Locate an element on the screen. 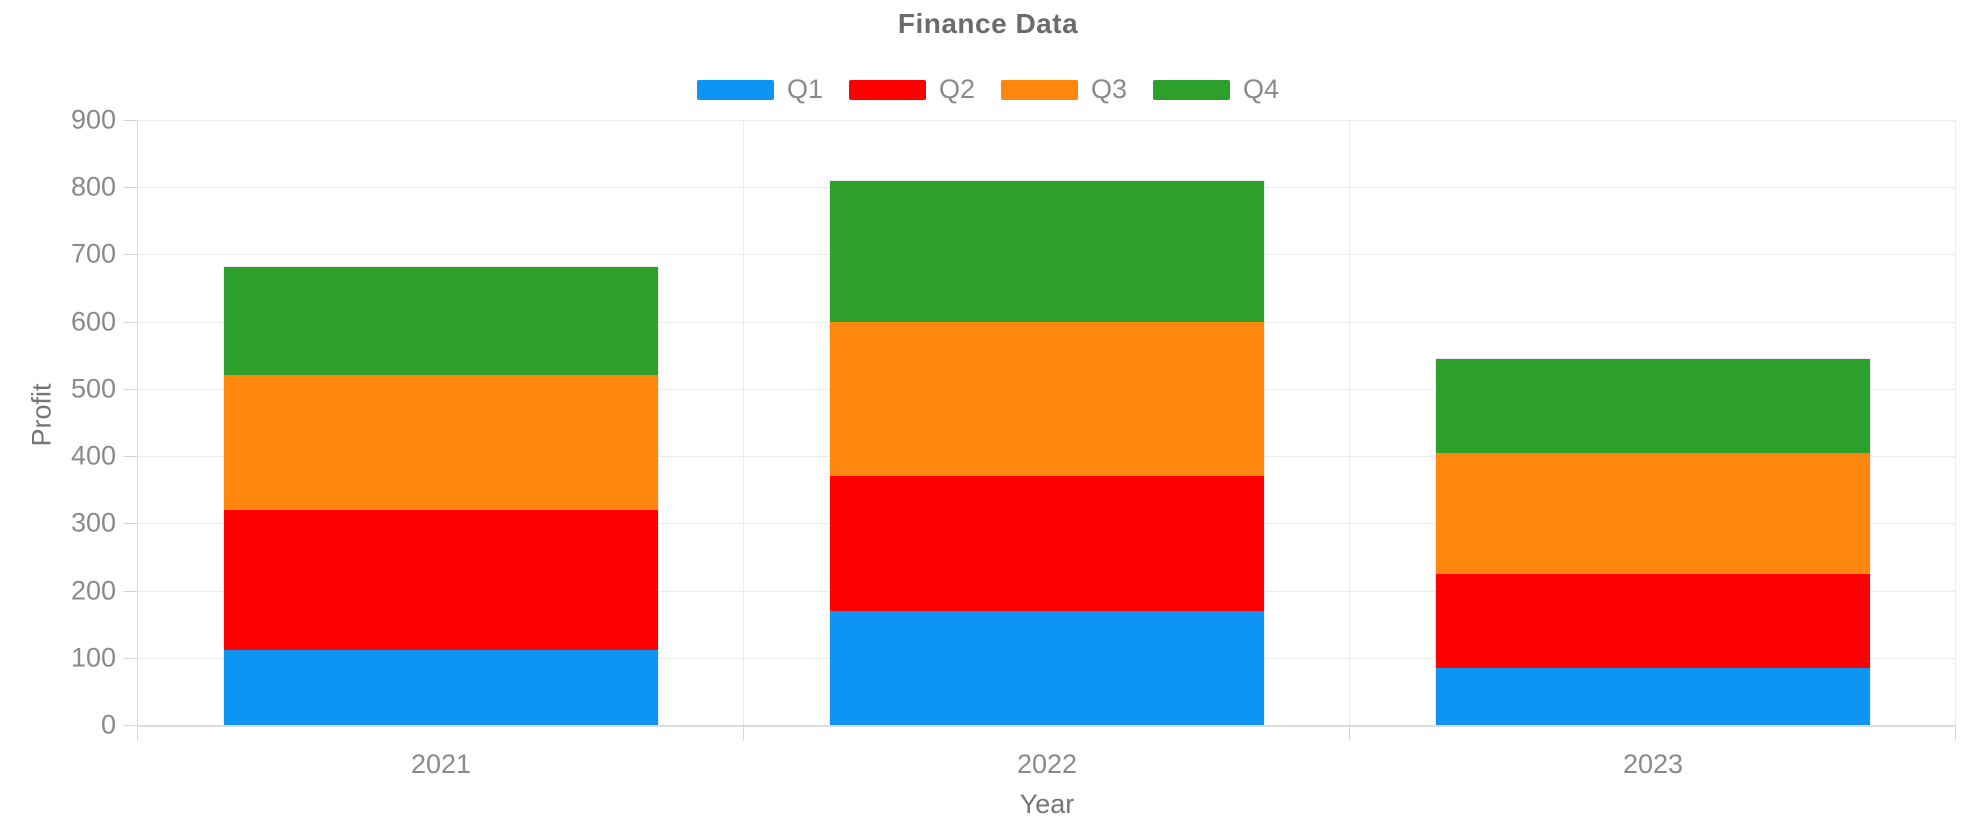  y-tick-label: 700 is located at coordinates (93, 253).